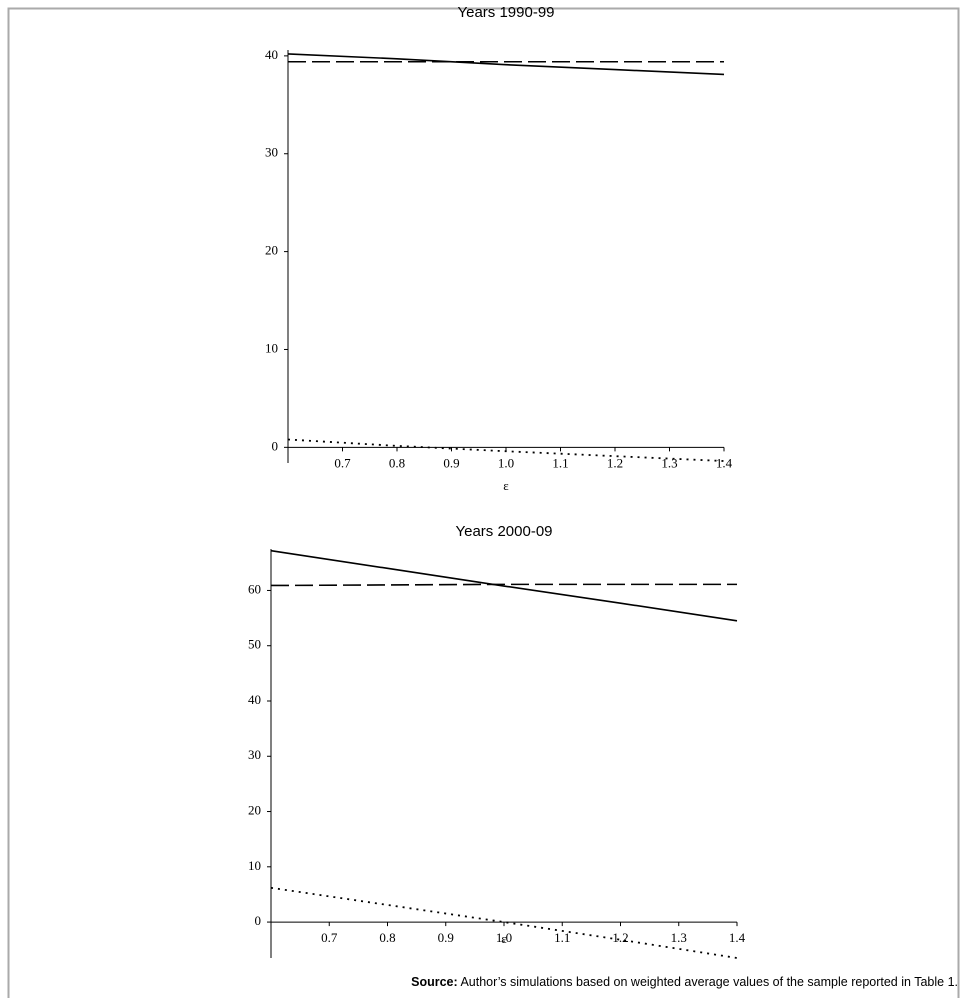 The width and height of the screenshot is (965, 998). Describe the element at coordinates (503, 531) in the screenshot. I see `chart-title: Years 2000-09` at that location.